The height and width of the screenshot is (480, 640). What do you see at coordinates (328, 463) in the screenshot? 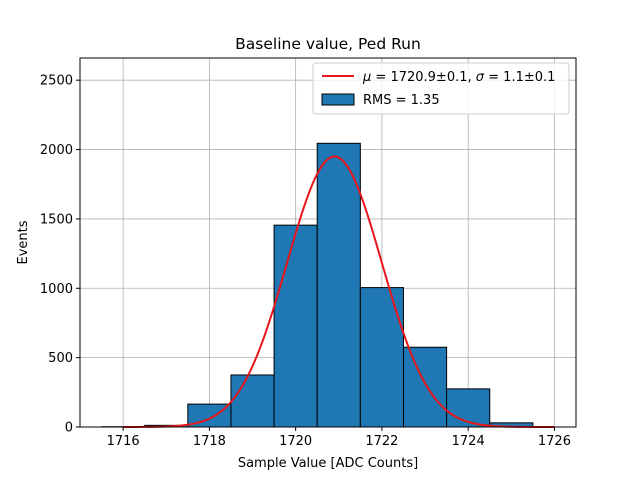
I see `x-axis-title: Sample Value [ADC Counts]` at bounding box center [328, 463].